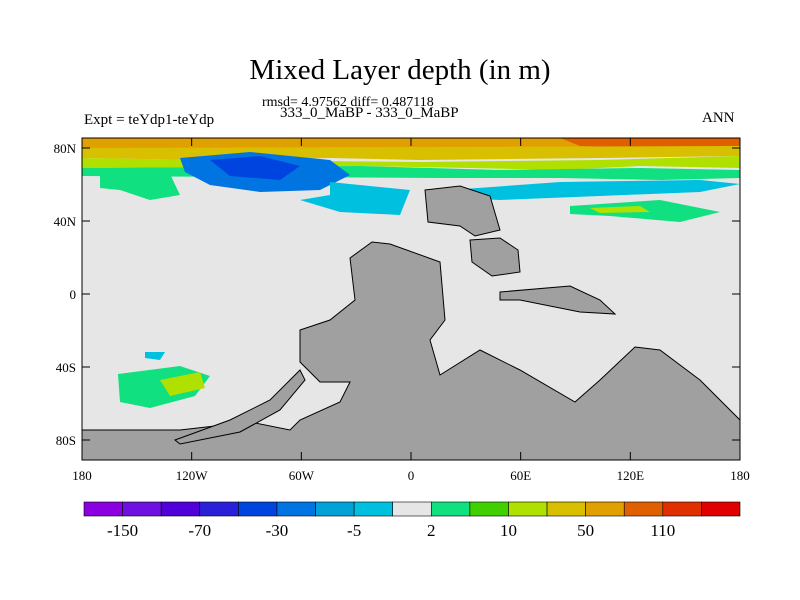  Describe the element at coordinates (277, 530) in the screenshot. I see `colorbar-label: -30` at that location.